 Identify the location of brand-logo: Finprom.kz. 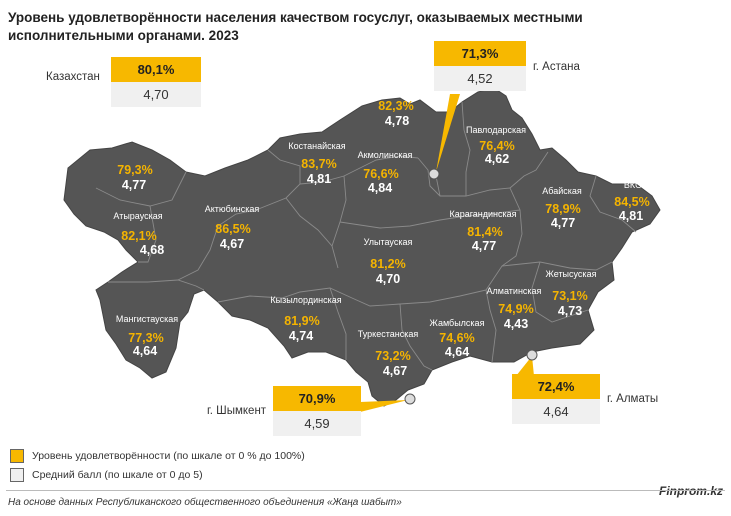
(690, 491).